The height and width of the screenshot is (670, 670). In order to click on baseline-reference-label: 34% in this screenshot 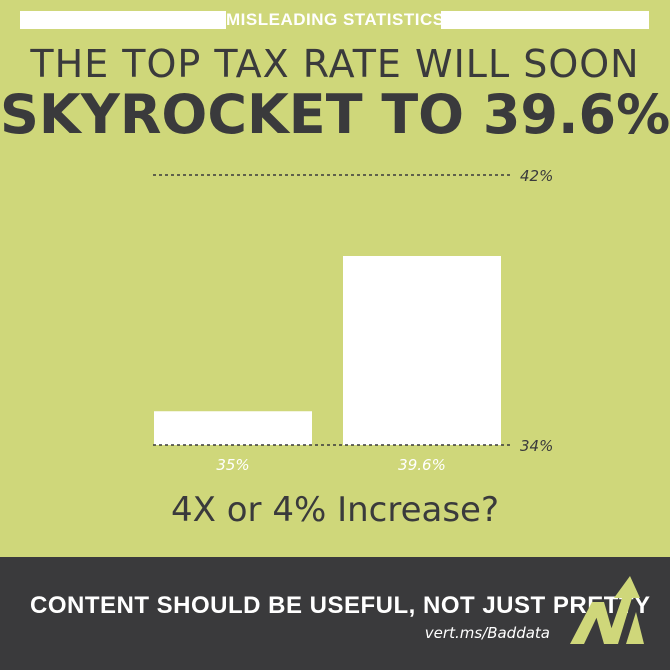, I will do `click(536, 446)`.